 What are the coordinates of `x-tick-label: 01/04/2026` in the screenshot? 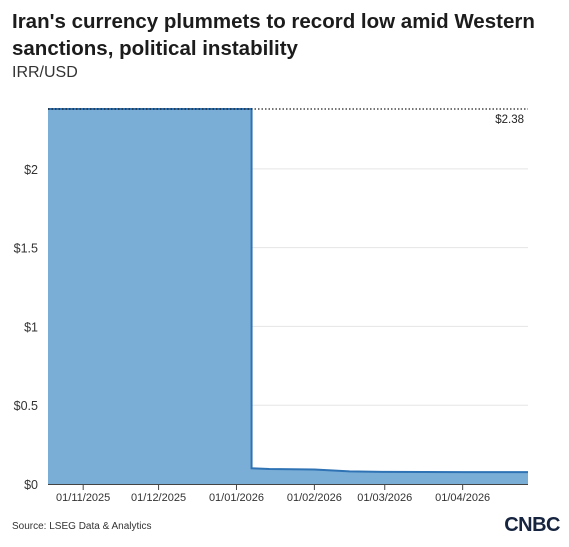 It's located at (462, 498).